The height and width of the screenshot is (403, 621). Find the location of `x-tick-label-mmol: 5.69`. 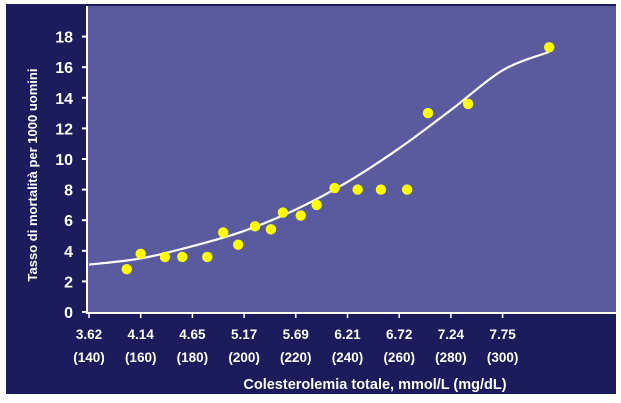

x-tick-label-mmol: 5.69 is located at coordinates (296, 334).